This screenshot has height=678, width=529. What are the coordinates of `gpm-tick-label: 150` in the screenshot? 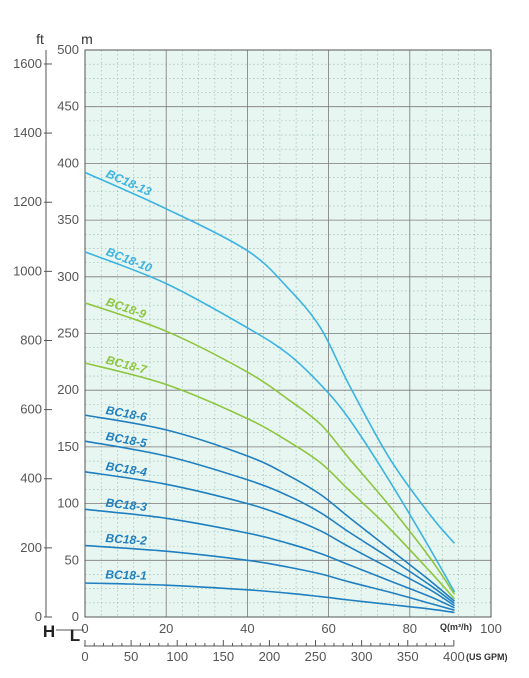 It's located at (223, 656).